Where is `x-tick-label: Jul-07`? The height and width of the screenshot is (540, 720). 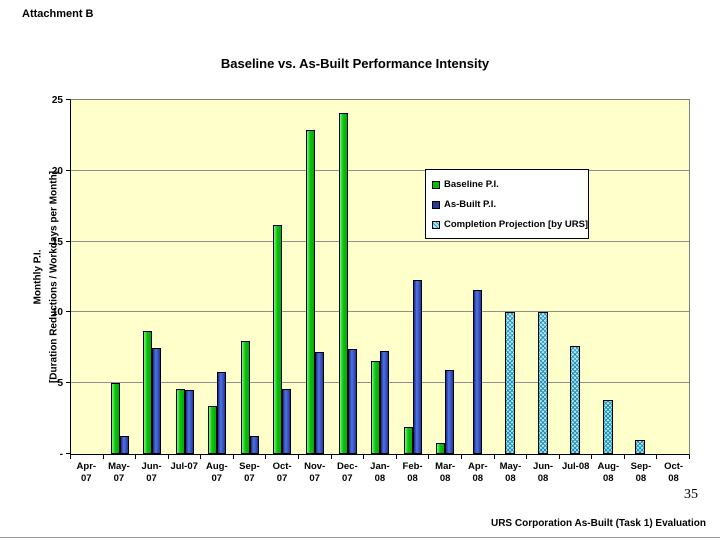 x-tick-label: Jul-07 is located at coordinates (184, 466).